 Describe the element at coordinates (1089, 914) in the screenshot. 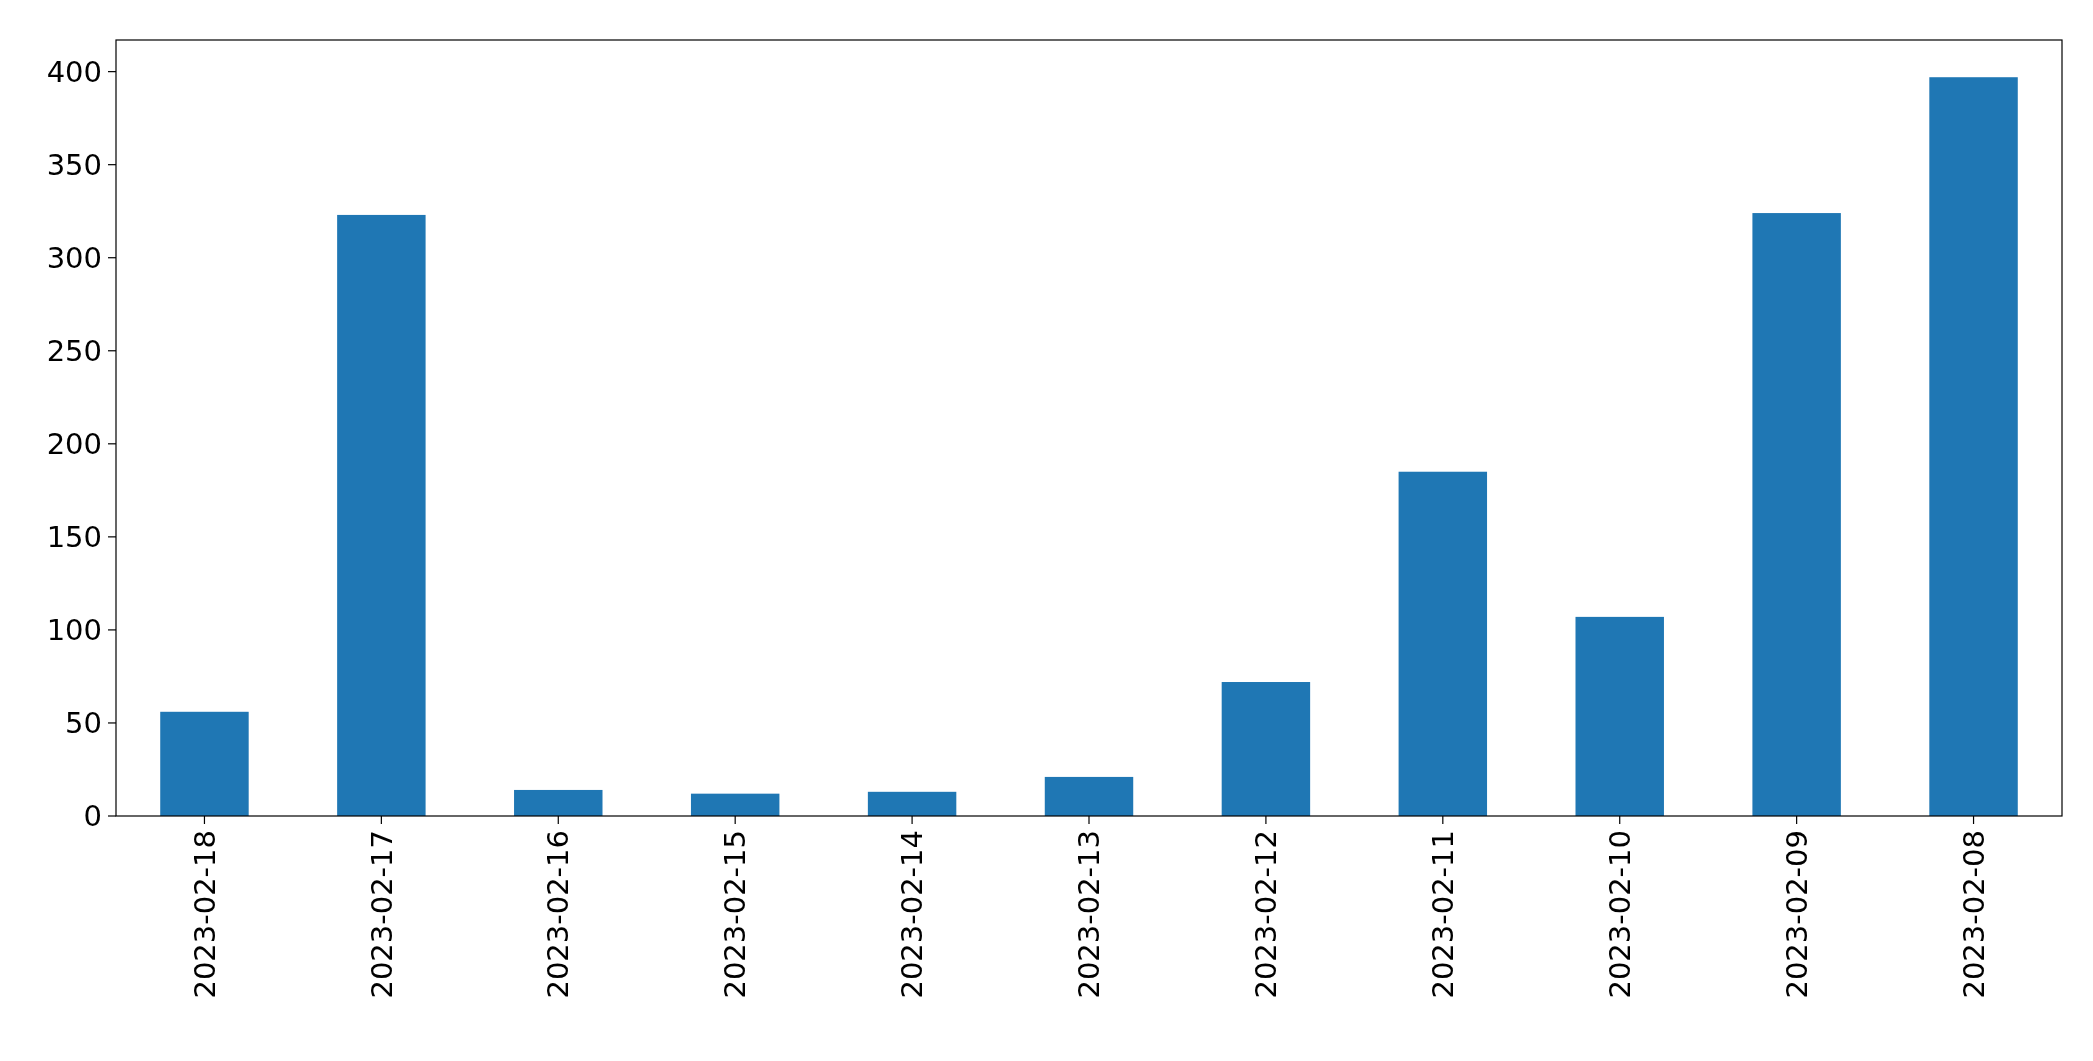

I see `x-tick-label: 2023-02-13` at that location.